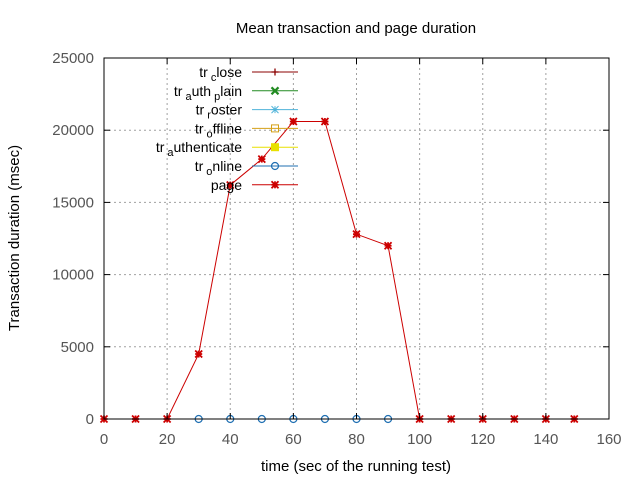 This screenshot has height=480, width=640. Describe the element at coordinates (77, 347) in the screenshot. I see `y-tick-label: 5000` at that location.